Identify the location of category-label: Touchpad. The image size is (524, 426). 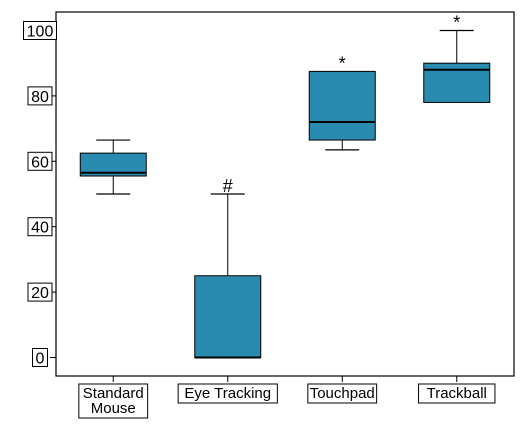
(342, 393).